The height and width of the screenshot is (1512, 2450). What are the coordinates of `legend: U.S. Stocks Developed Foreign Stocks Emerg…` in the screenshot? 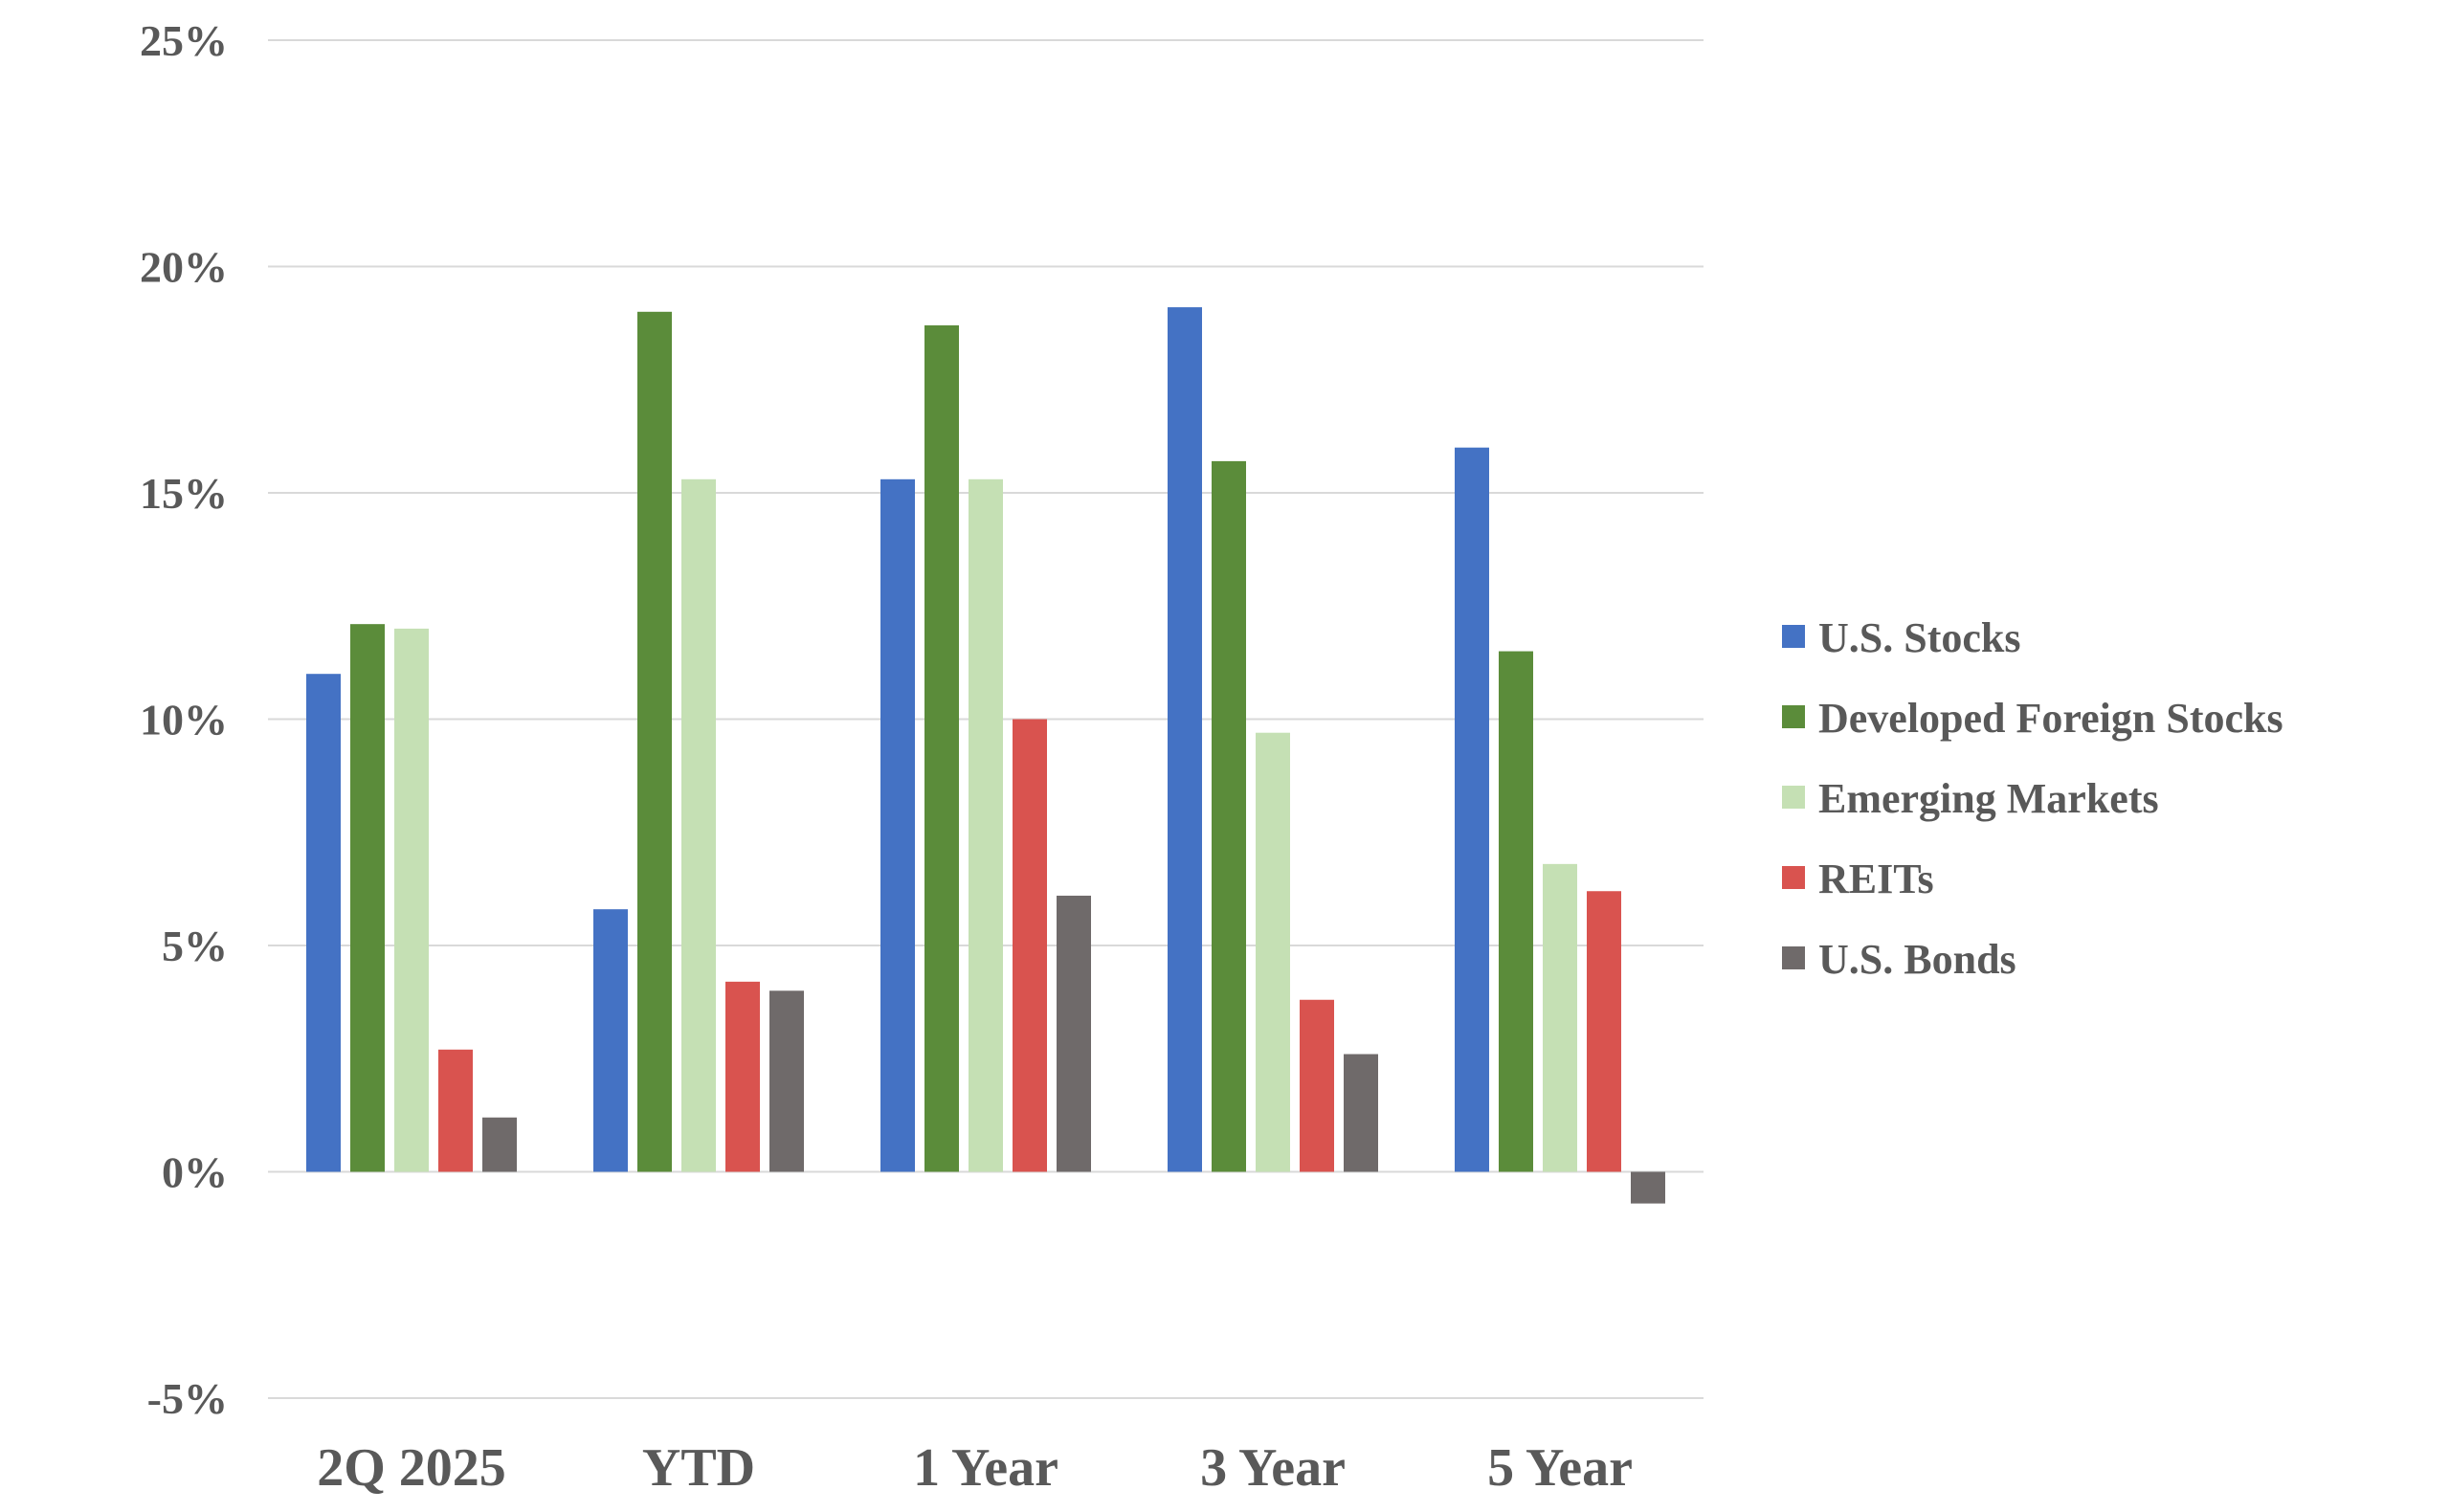 It's located at (2032, 798).